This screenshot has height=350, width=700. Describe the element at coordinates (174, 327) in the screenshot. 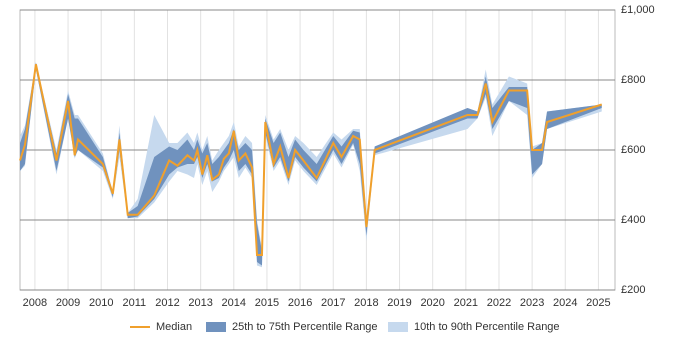

I see `legend-label: Median` at that location.